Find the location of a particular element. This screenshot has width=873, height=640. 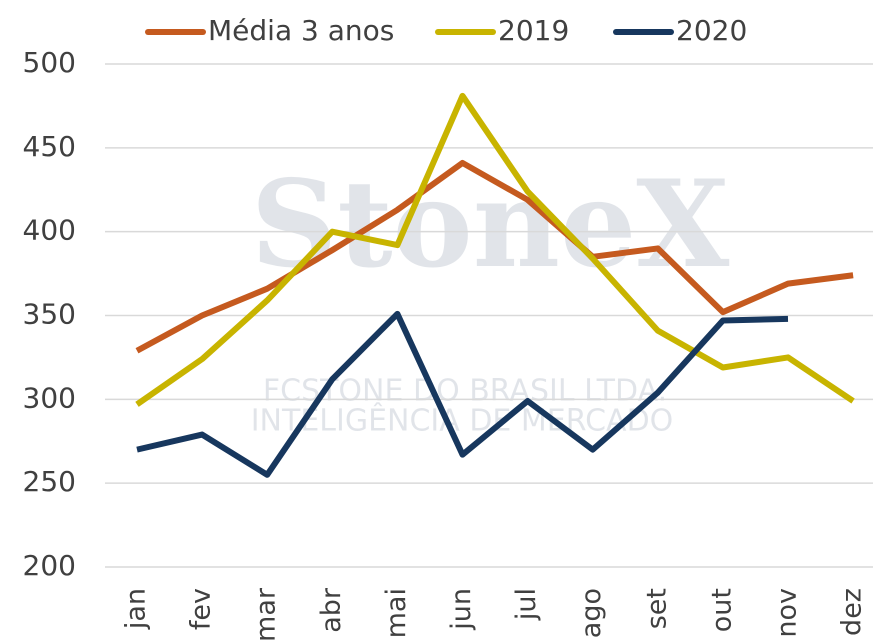

y-tick-label: 200 is located at coordinates (49, 565).